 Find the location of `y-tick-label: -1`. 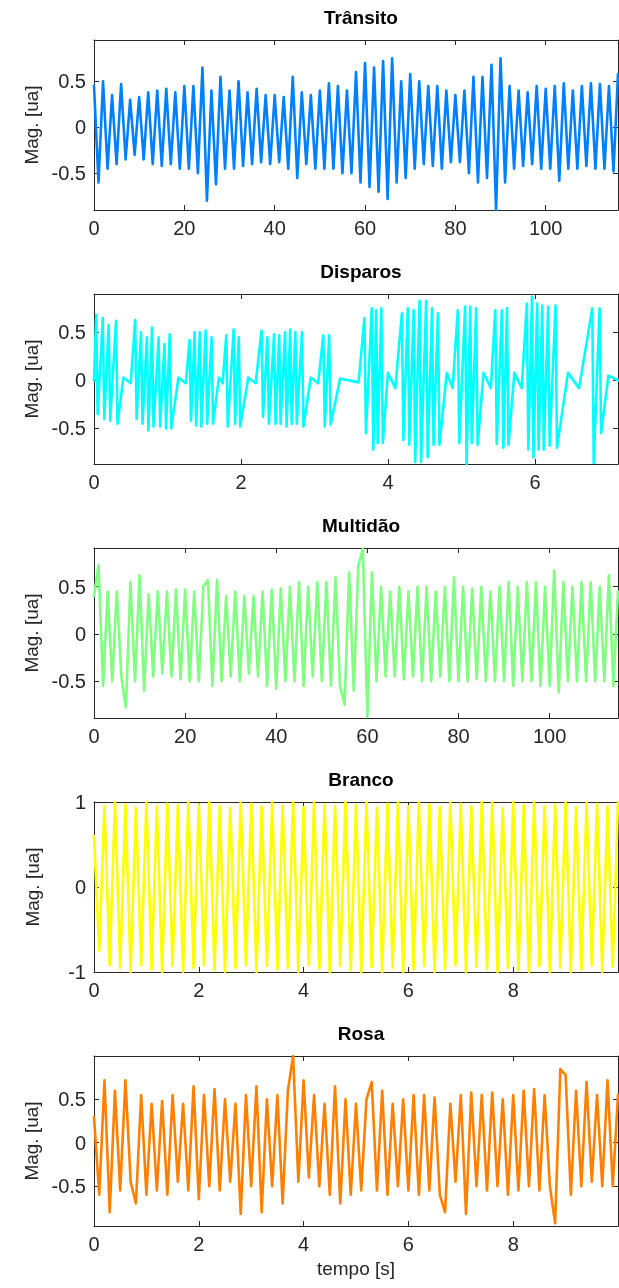

y-tick-label: -1 is located at coordinates (77, 972).